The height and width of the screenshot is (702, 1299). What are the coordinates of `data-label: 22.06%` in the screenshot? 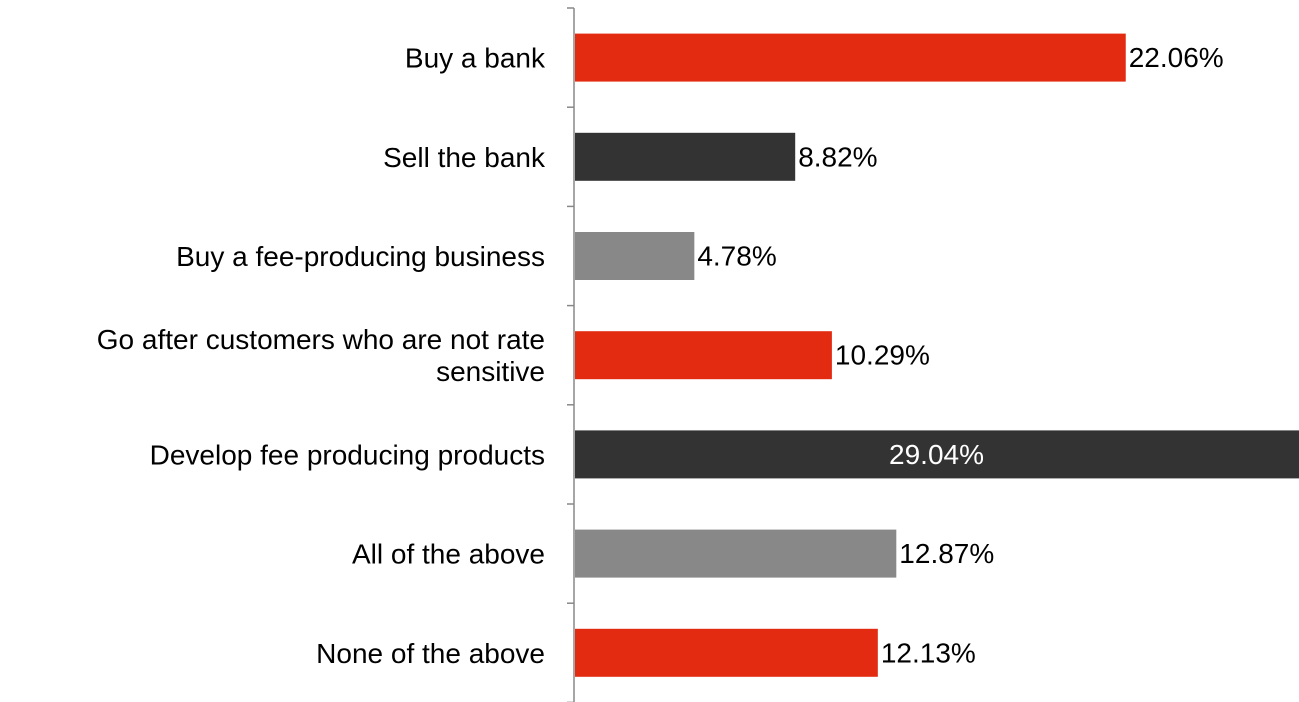 It's located at (1176, 57).